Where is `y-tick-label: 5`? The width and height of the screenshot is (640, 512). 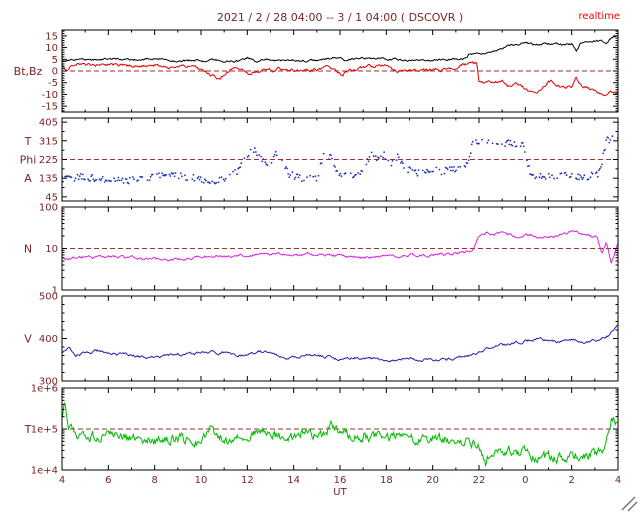
y-tick-label: 5 is located at coordinates (55, 60).